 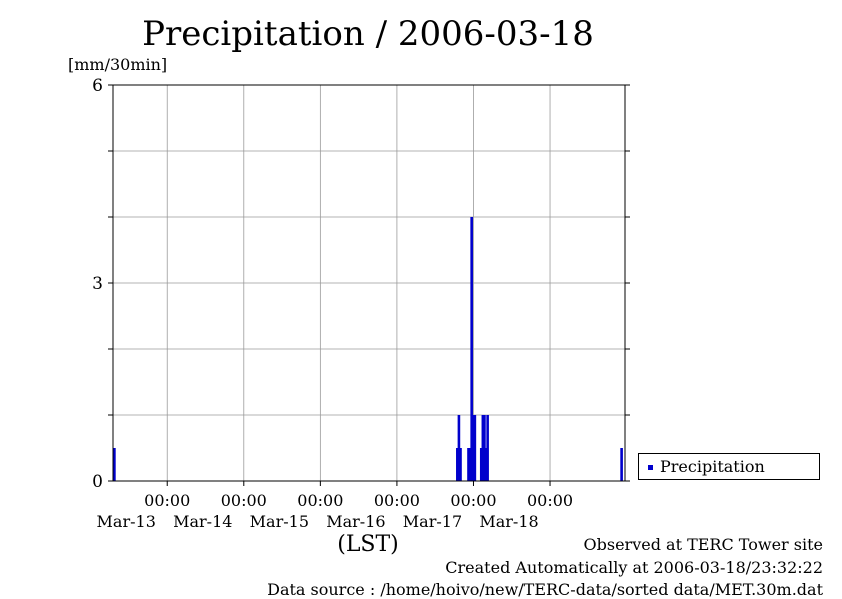 I want to click on y-tick-label: 6, so click(x=97, y=86).